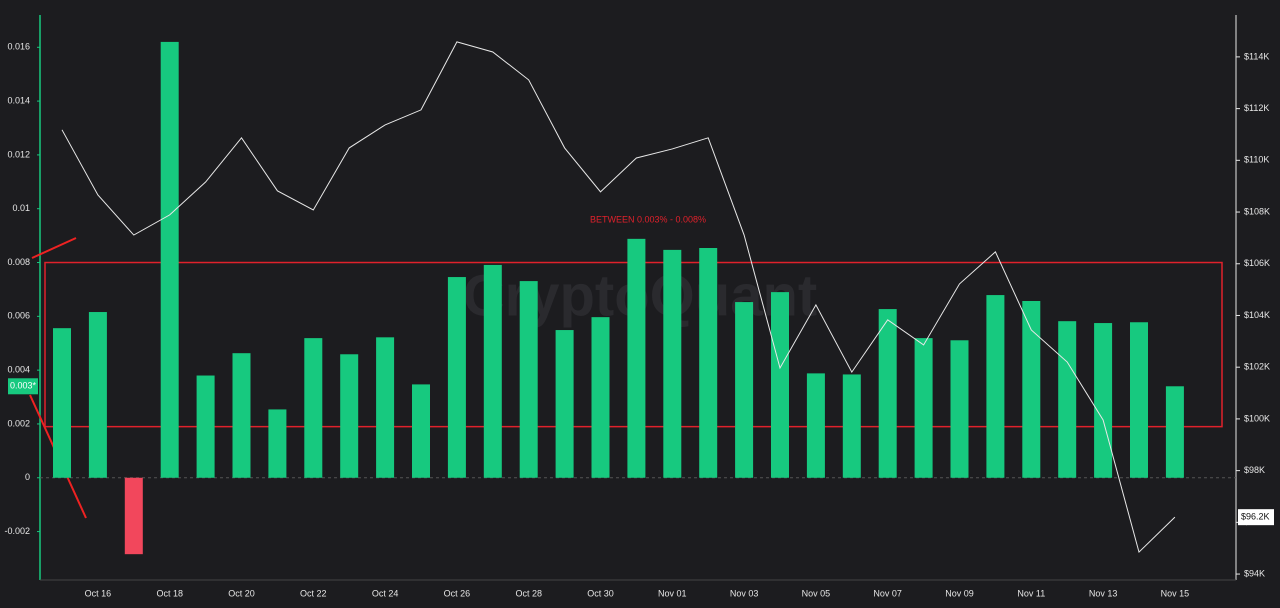  I want to click on y-tick-label: 0.014, so click(18, 100).